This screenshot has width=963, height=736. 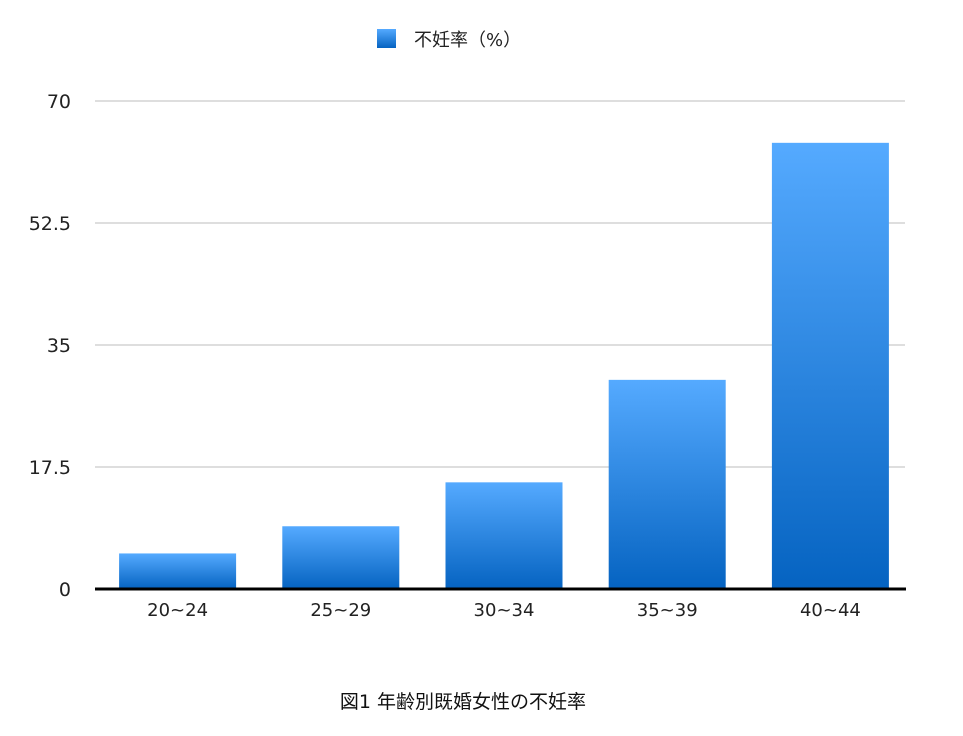 What do you see at coordinates (65, 590) in the screenshot?
I see `y-tick-label: 0` at bounding box center [65, 590].